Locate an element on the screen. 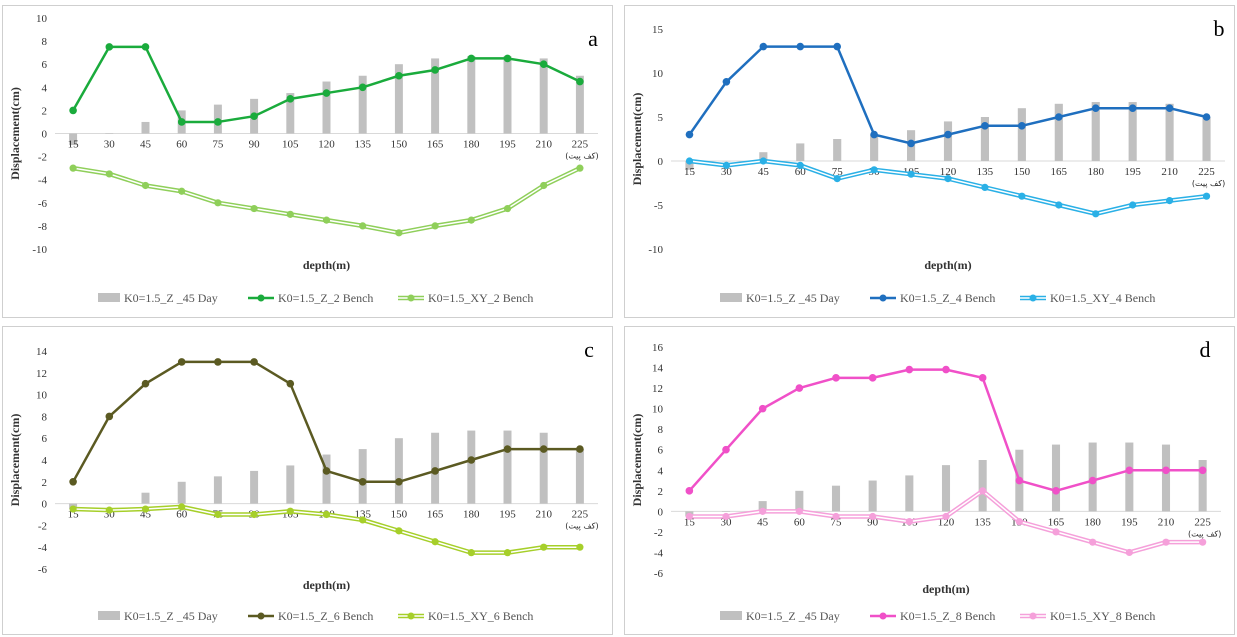 Image resolution: width=1237 pixels, height=637 pixels. x-tick-label: 15 is located at coordinates (74, 145).